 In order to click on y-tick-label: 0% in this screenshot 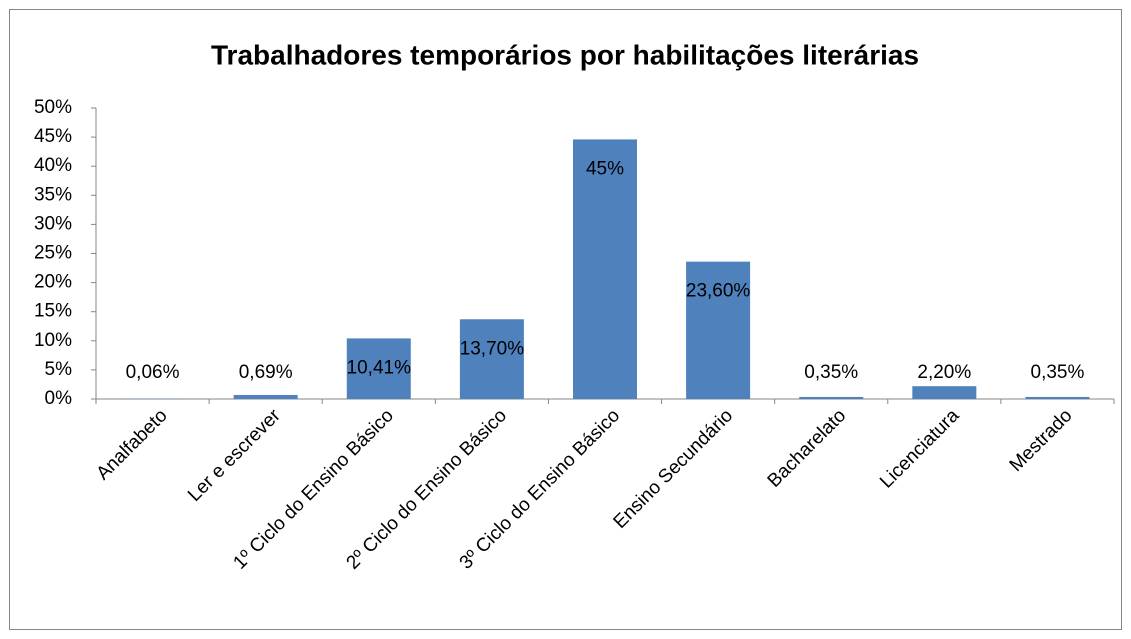, I will do `click(59, 398)`.